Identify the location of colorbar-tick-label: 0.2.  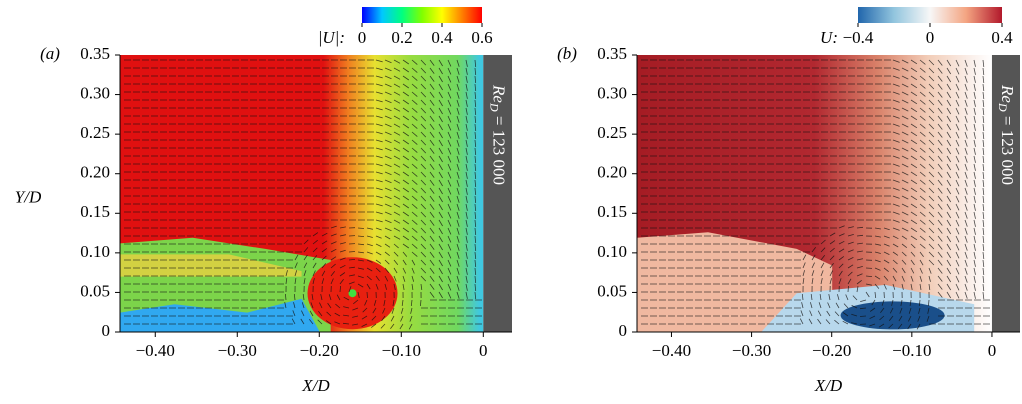
(401, 37).